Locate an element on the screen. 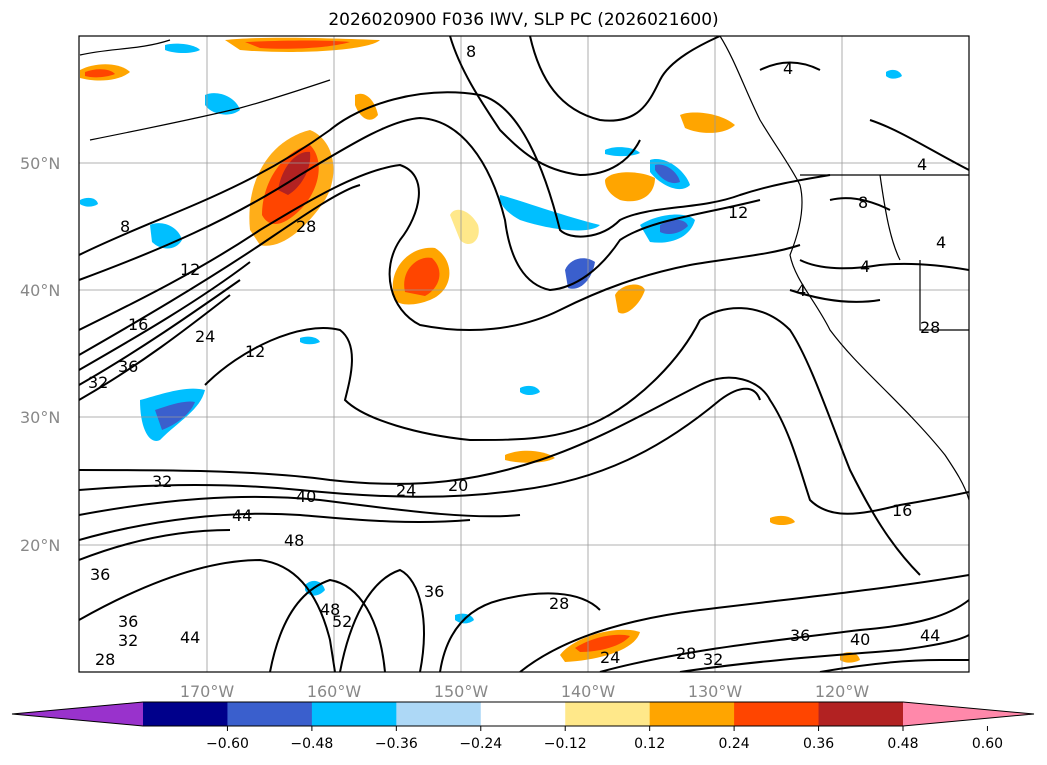 This screenshot has width=1047, height=765. lat-label-40n: 40°N is located at coordinates (40, 290).